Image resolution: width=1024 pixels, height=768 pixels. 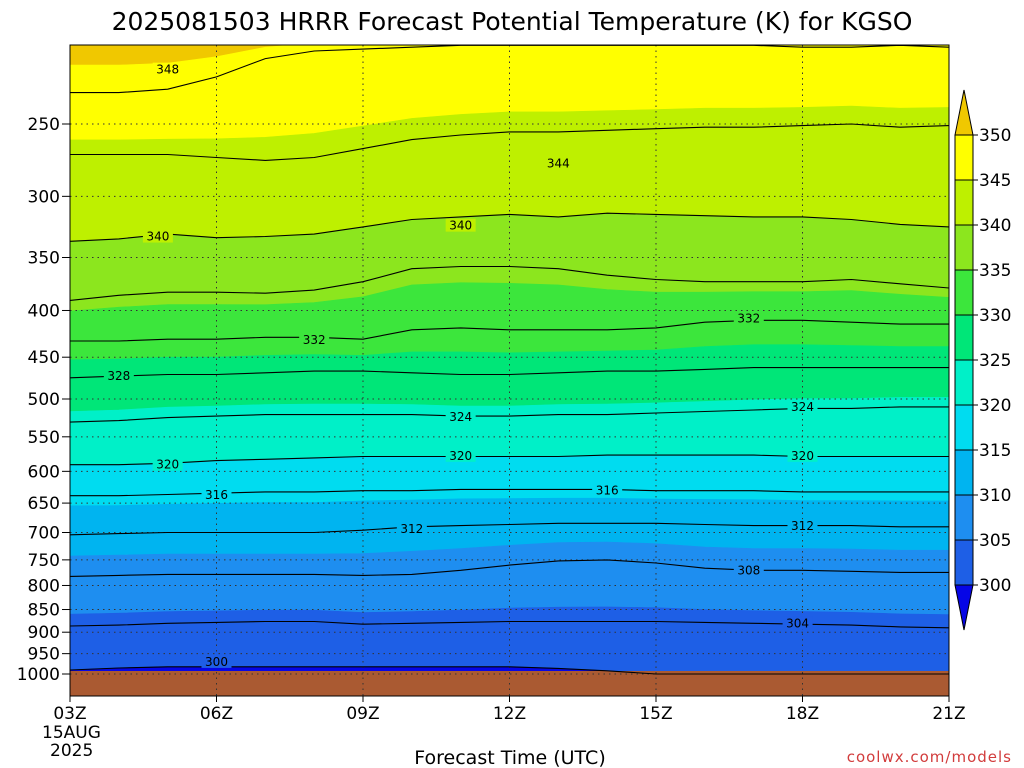 I want to click on y-tick-label-400: 400, so click(x=44, y=311).